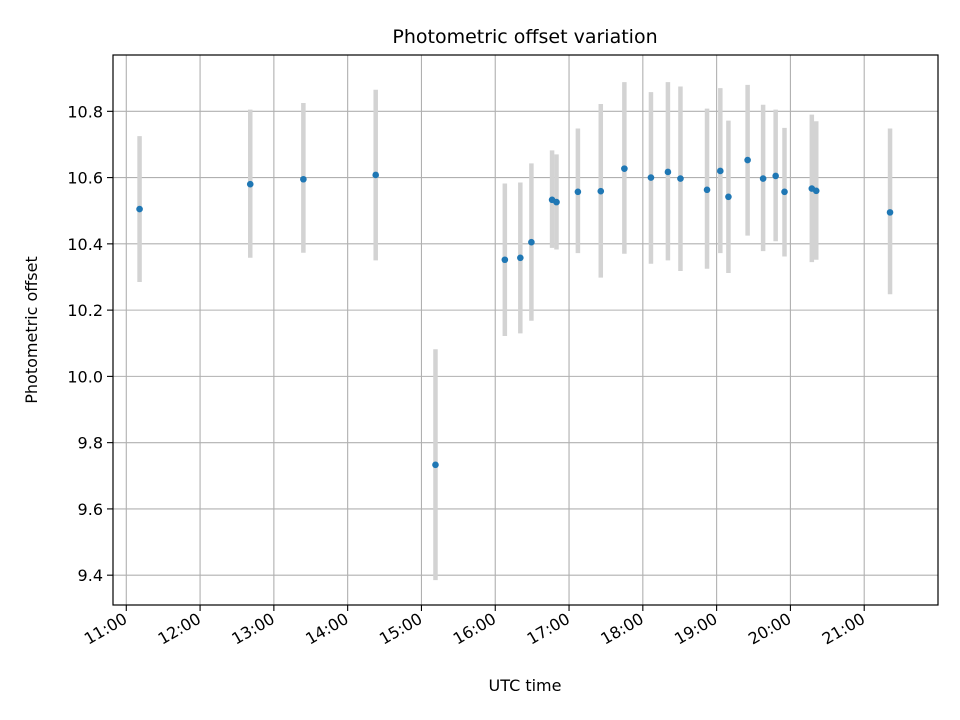  I want to click on y-axis-ticks: 9.4 9.6 9.8 10.0 10.2 10.4 10.6 10.8, so click(90, 343).